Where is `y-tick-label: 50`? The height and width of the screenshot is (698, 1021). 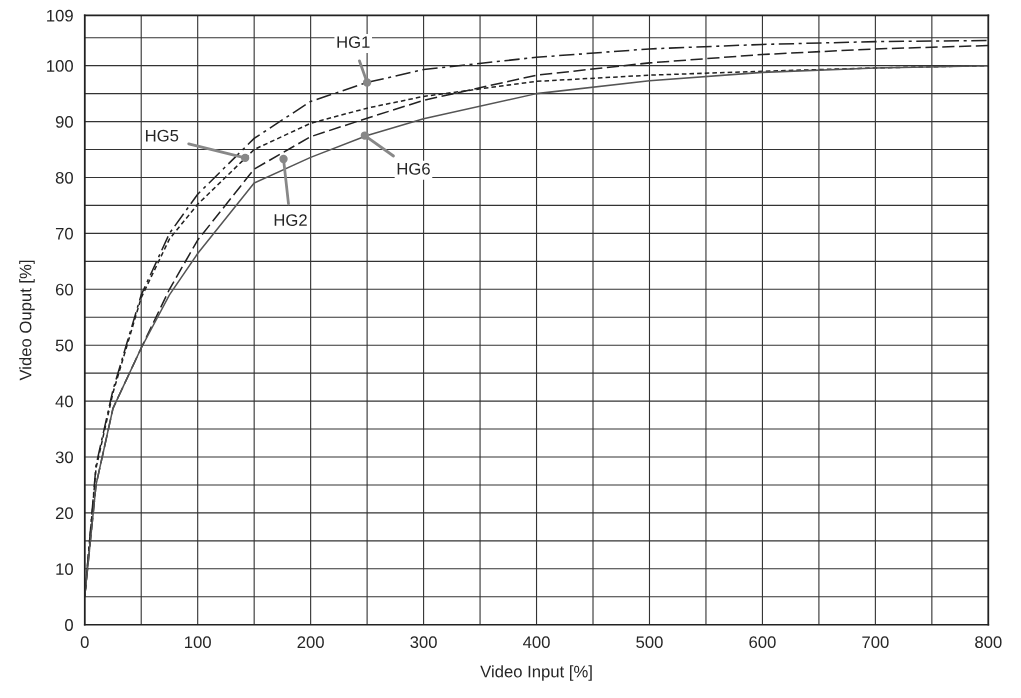 y-tick-label: 50 is located at coordinates (64, 345).